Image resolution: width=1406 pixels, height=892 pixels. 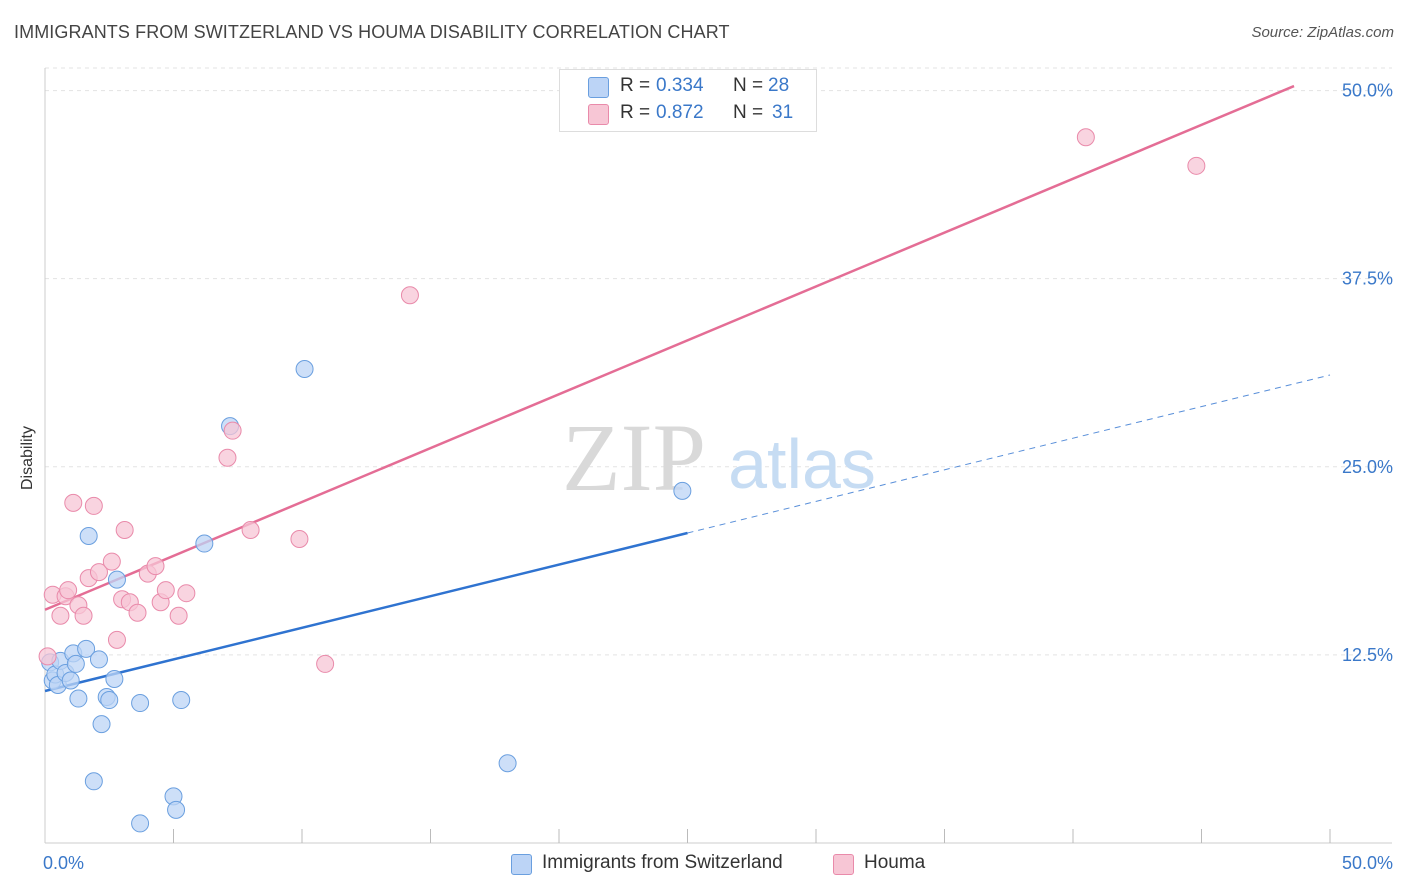 What do you see at coordinates (802, 464) in the screenshot?
I see `watermark-atlas: atlas` at bounding box center [802, 464].